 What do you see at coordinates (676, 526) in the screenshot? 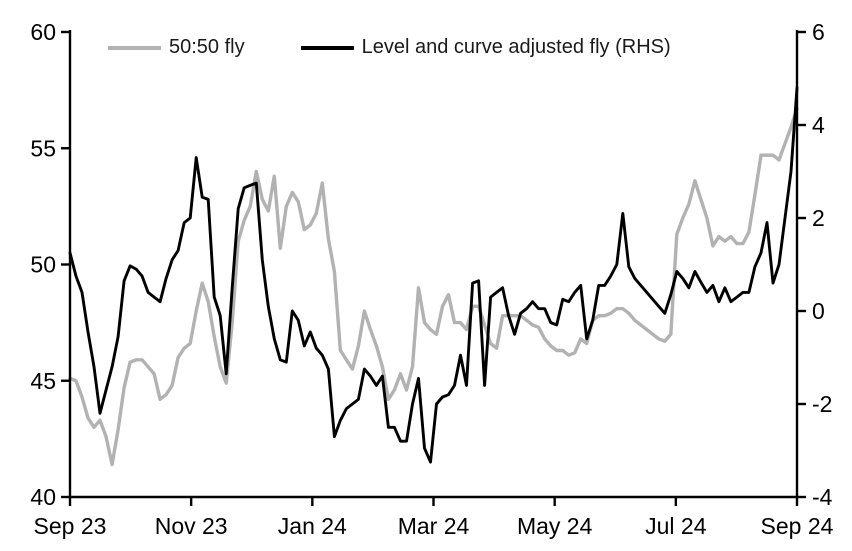
I see `x-axis-tick-label: Jul 24` at bounding box center [676, 526].